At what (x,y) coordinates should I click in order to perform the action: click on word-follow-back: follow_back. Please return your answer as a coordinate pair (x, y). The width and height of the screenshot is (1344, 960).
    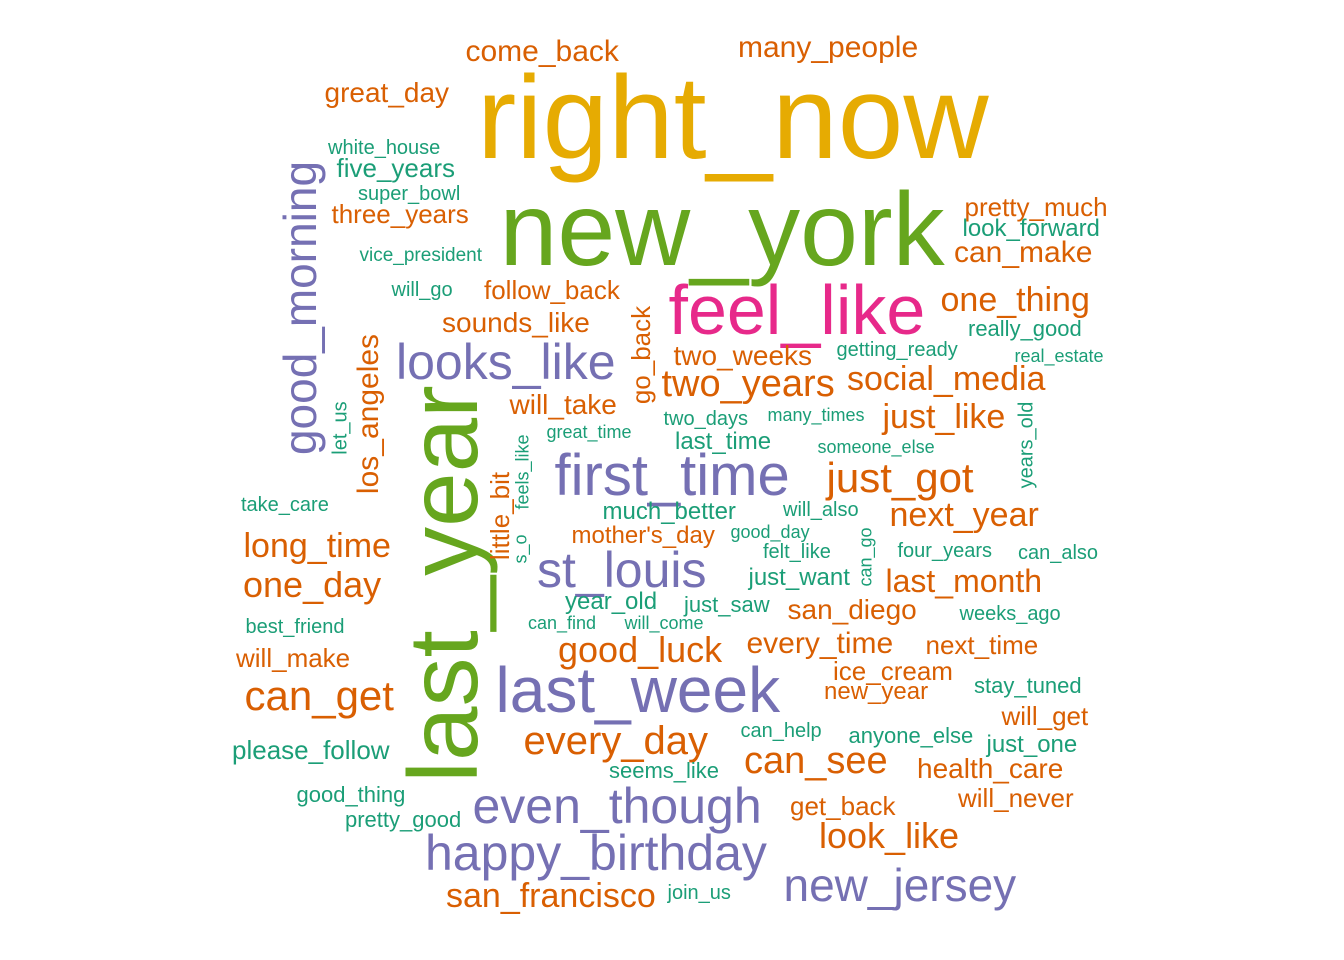
    Looking at the image, I should click on (552, 290).